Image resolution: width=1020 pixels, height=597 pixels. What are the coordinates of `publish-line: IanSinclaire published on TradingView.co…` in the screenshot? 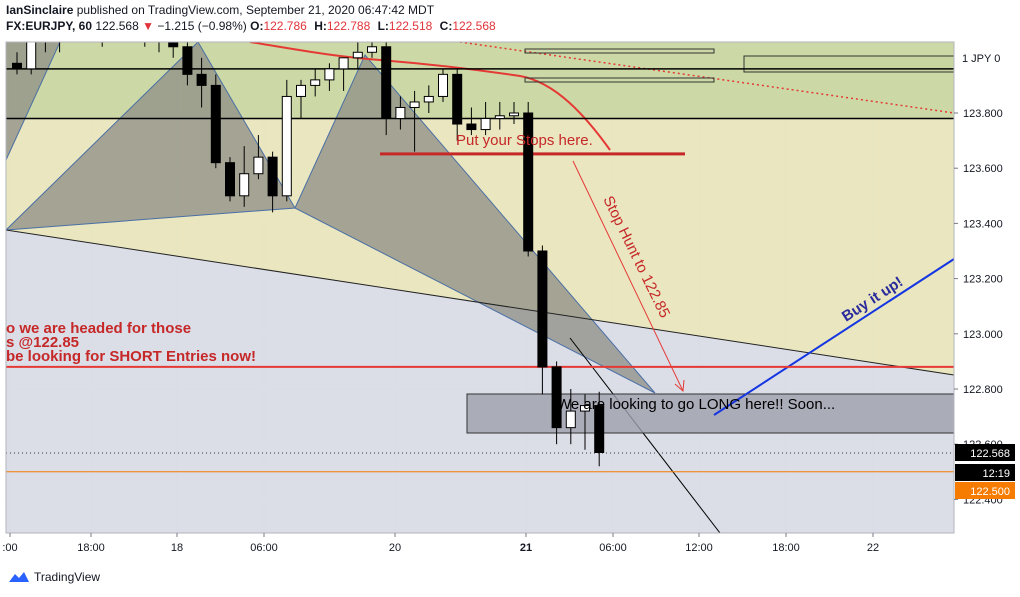 It's located at (253, 10).